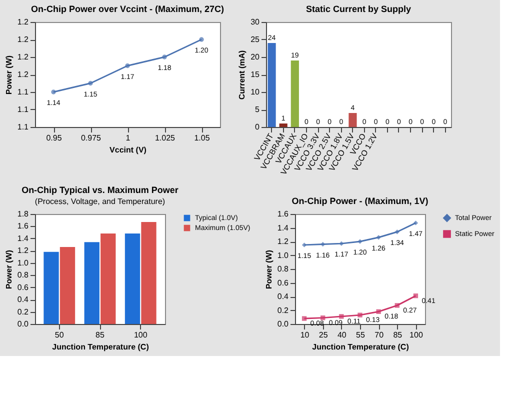  Describe the element at coordinates (360, 201) in the screenshot. I see `chart-title: On-Chip Power - (Maximum, 1V)` at that location.